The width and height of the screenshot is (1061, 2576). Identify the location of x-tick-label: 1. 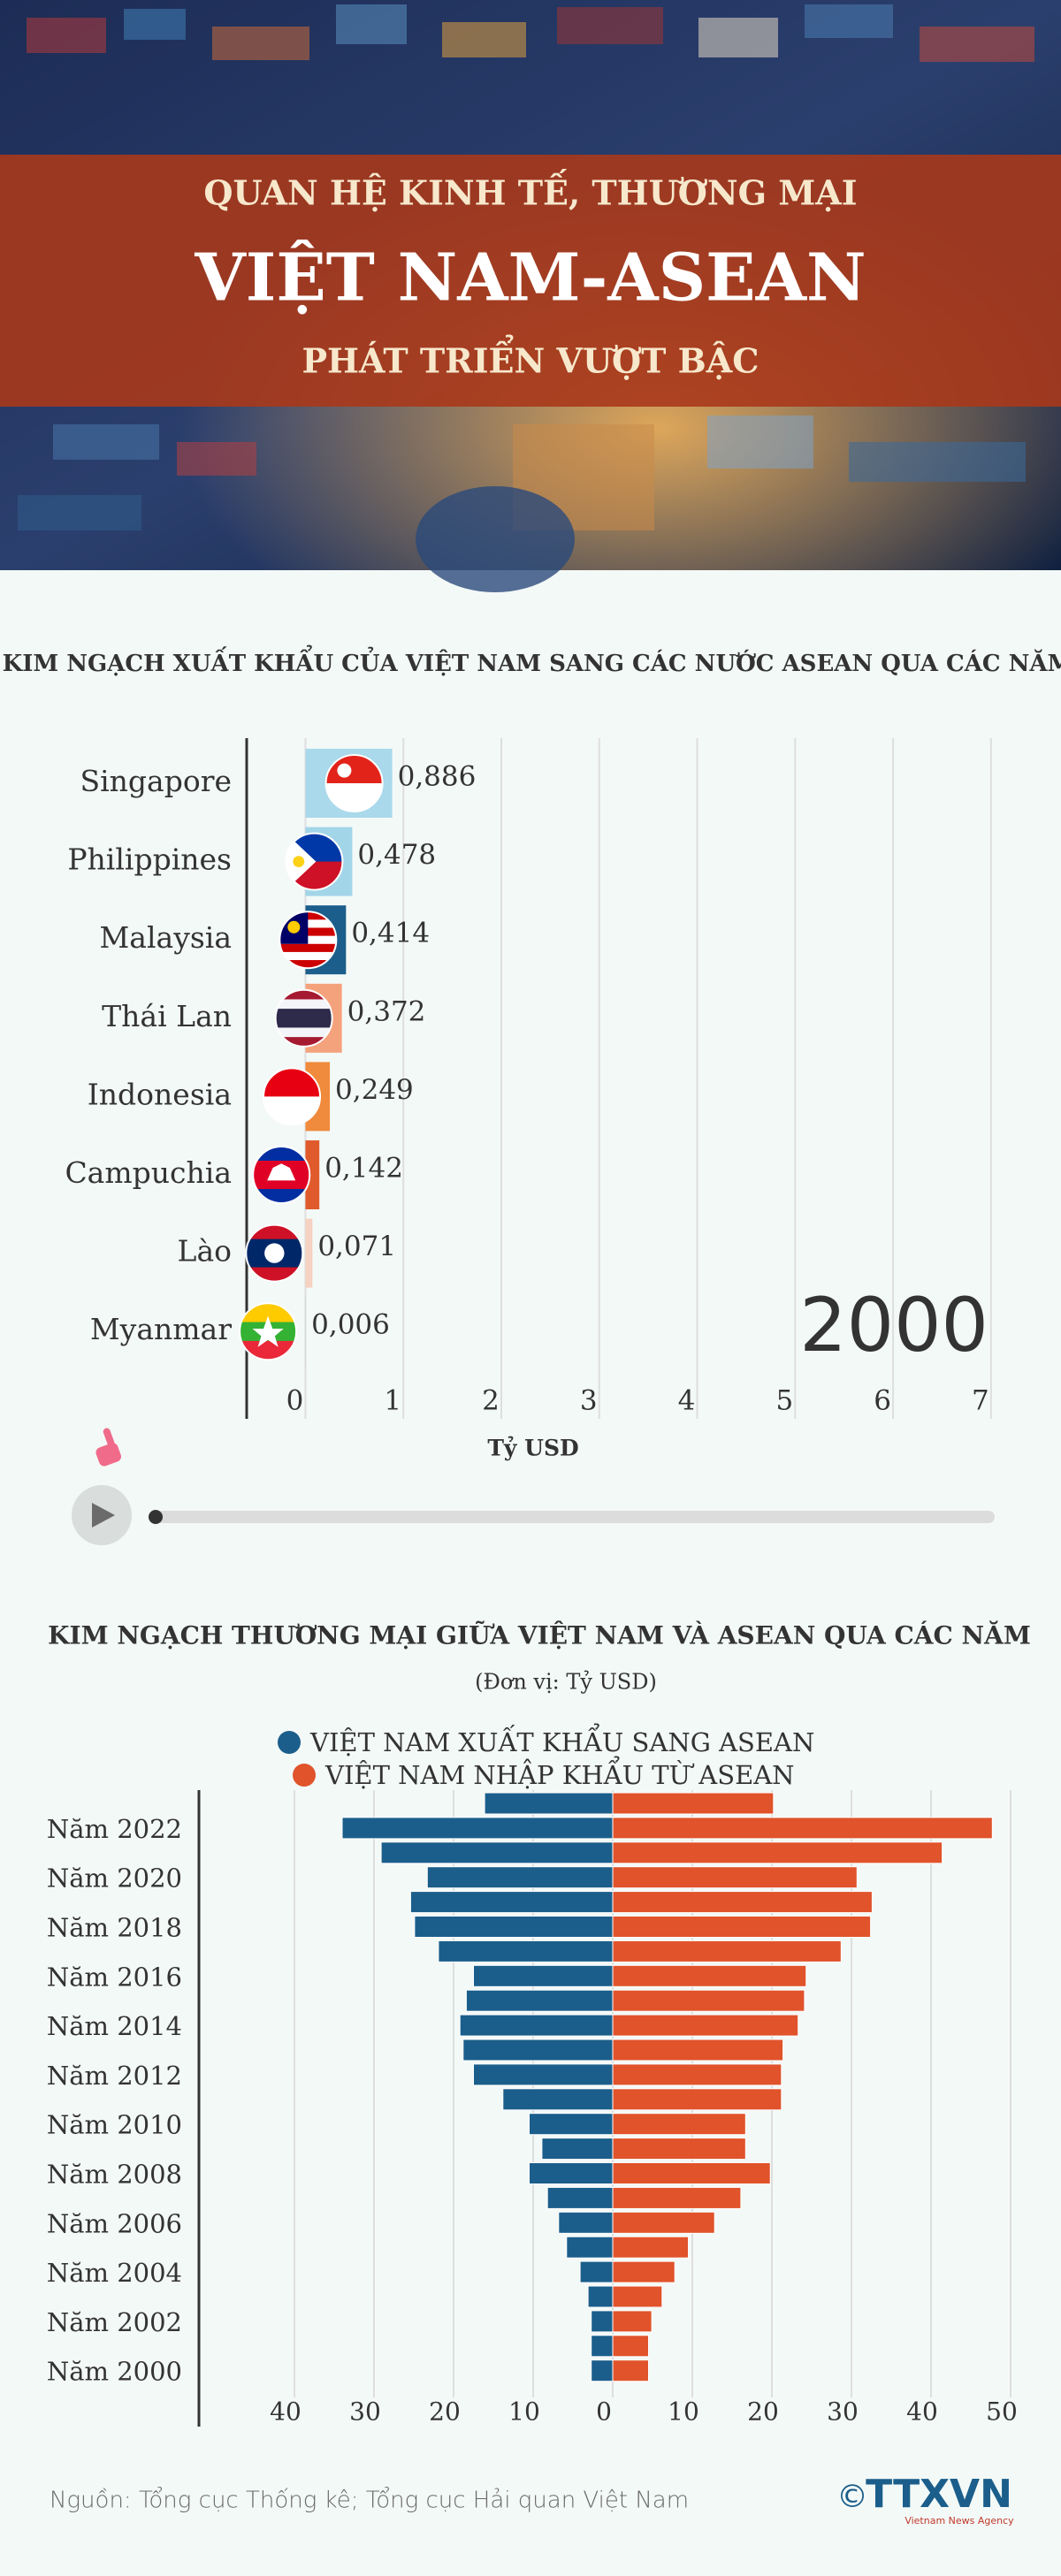
(392, 1401).